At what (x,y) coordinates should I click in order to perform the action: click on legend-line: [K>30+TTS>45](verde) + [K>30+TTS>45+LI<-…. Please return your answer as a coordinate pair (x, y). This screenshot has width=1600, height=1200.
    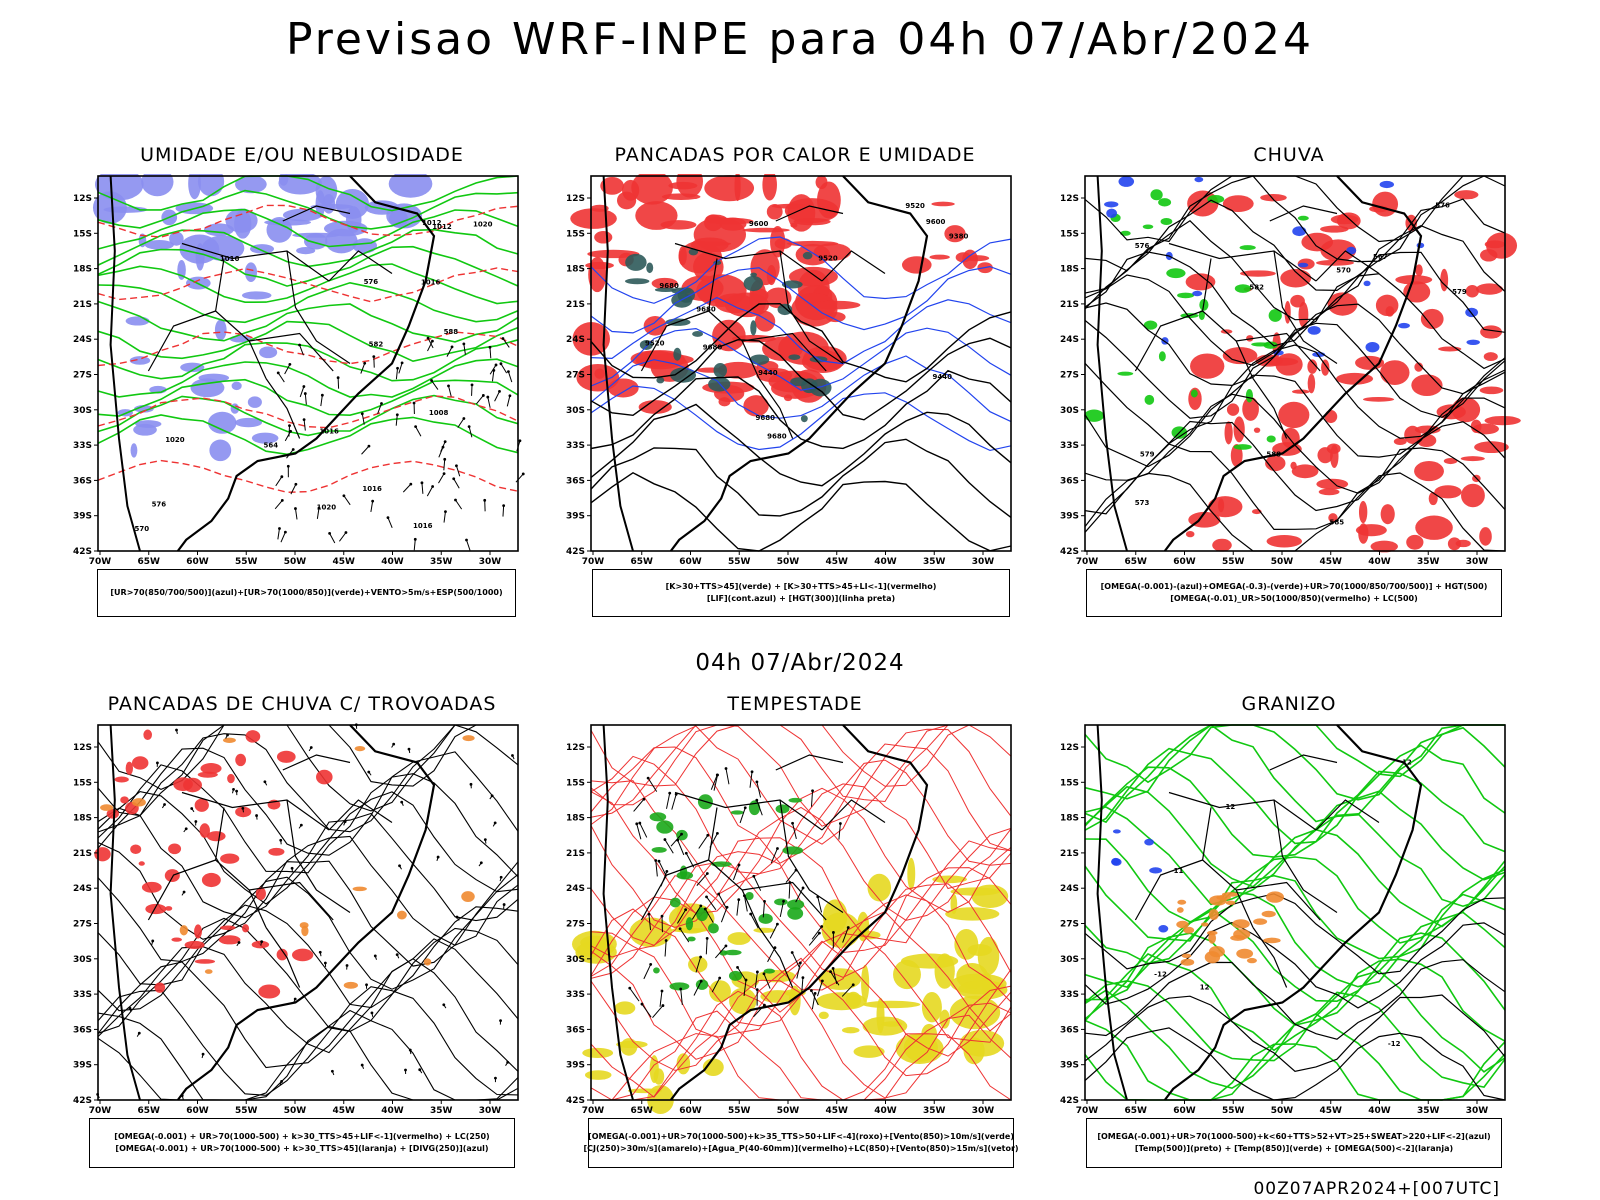
    Looking at the image, I should click on (801, 586).